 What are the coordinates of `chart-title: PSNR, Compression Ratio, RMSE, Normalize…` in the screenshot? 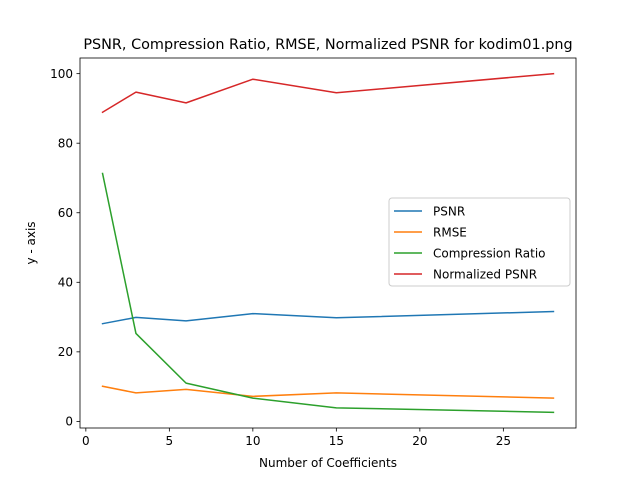 It's located at (327, 45).